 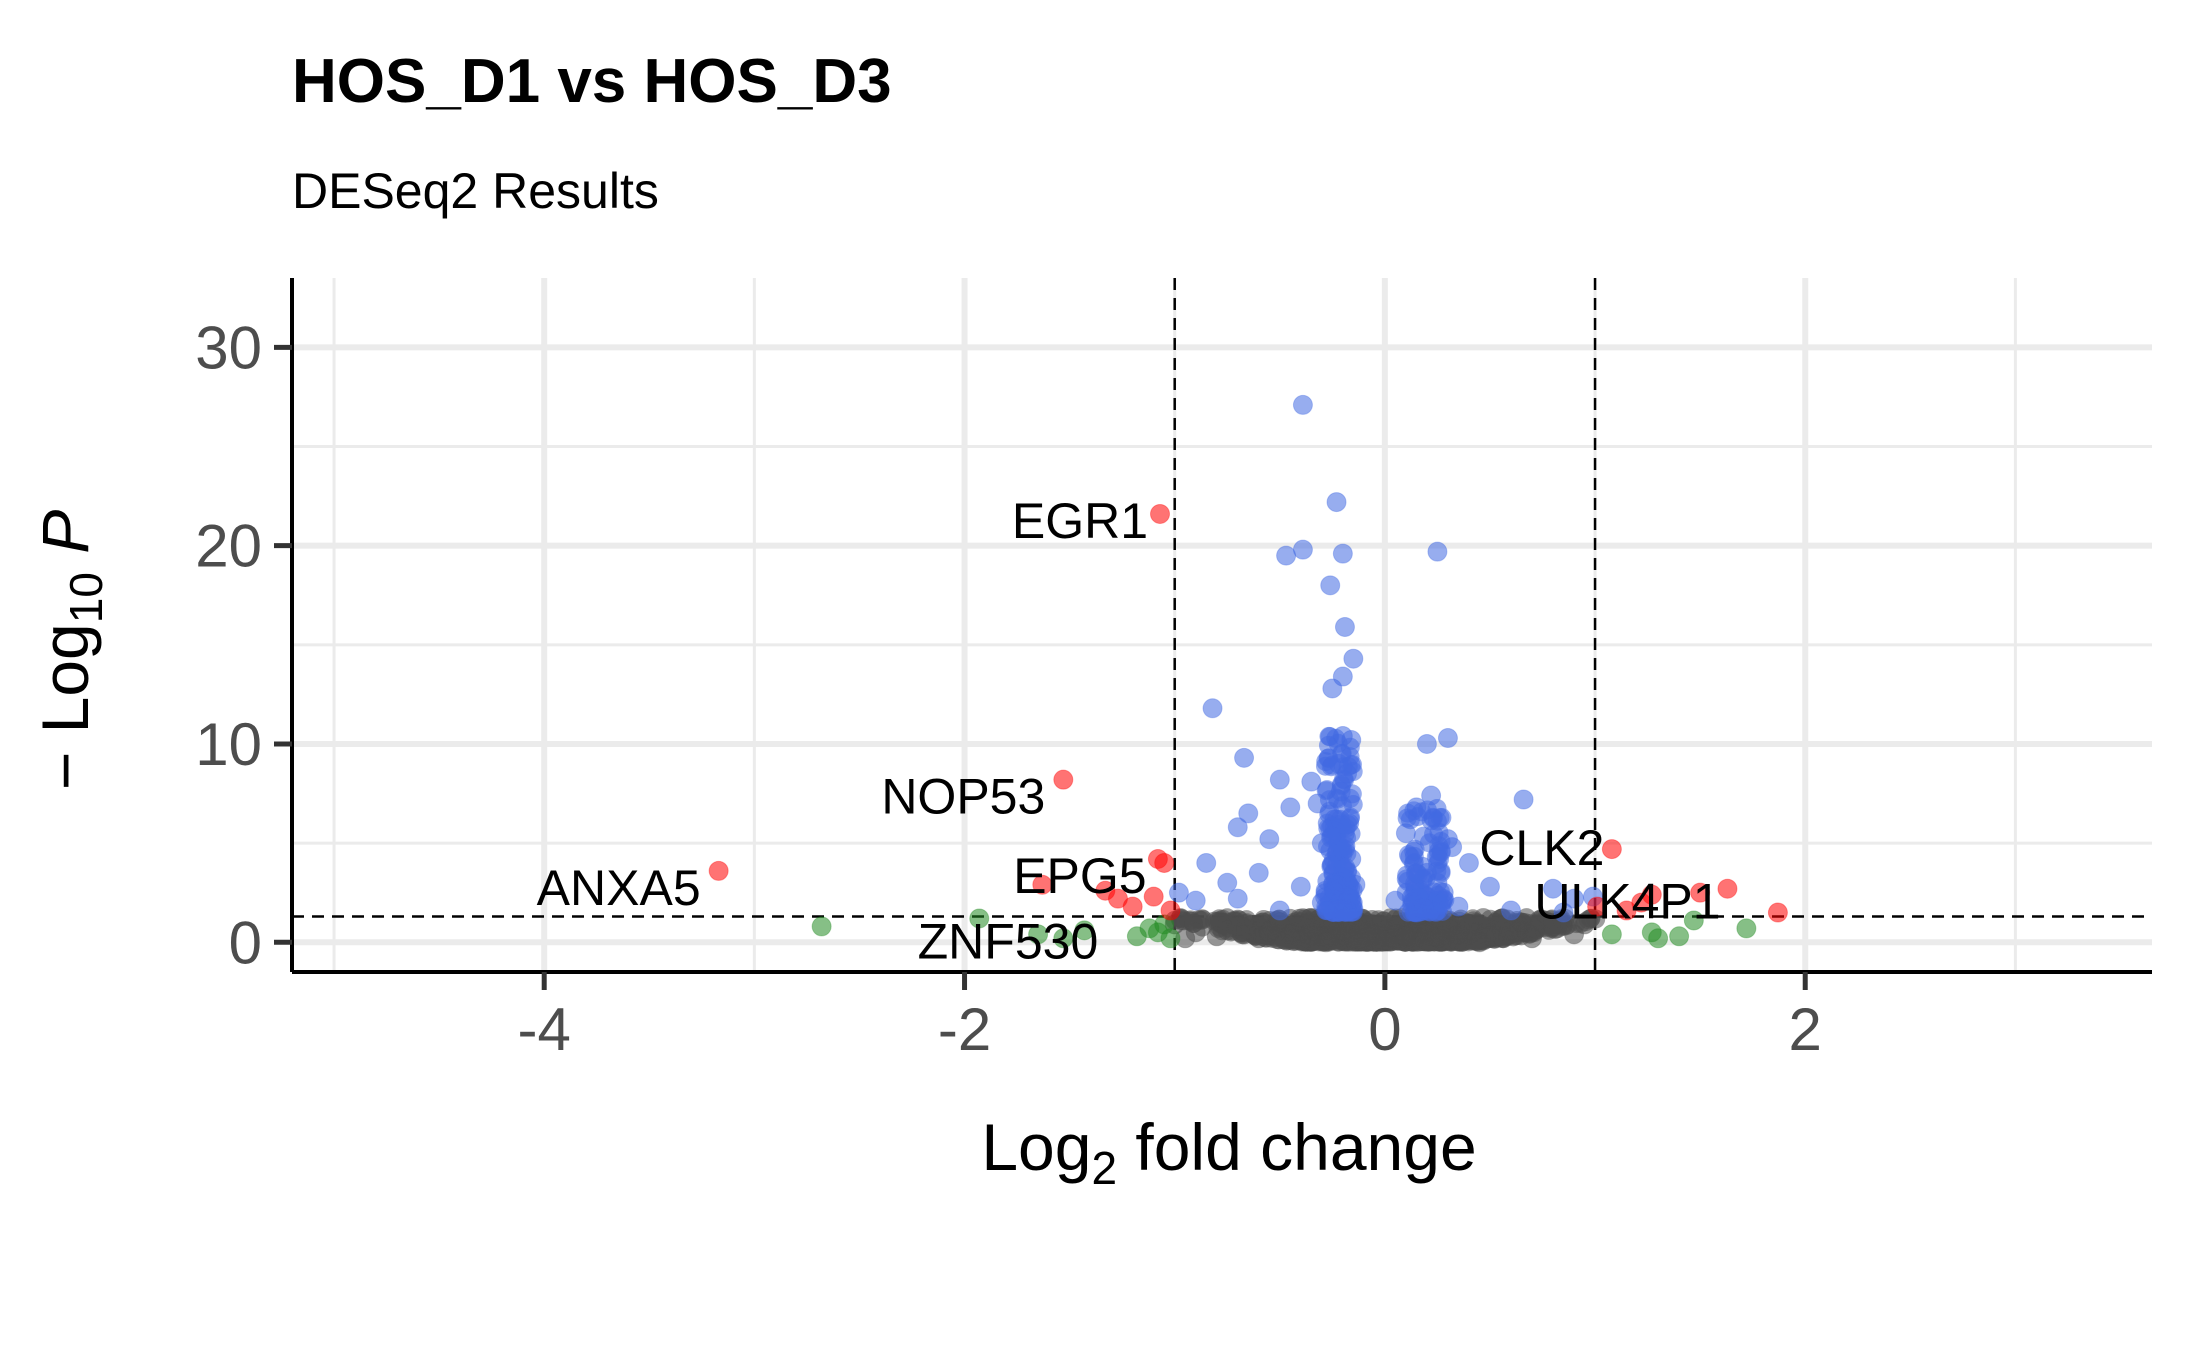 What do you see at coordinates (65, 541) in the screenshot?
I see `y-axis-title-rest: P` at bounding box center [65, 541].